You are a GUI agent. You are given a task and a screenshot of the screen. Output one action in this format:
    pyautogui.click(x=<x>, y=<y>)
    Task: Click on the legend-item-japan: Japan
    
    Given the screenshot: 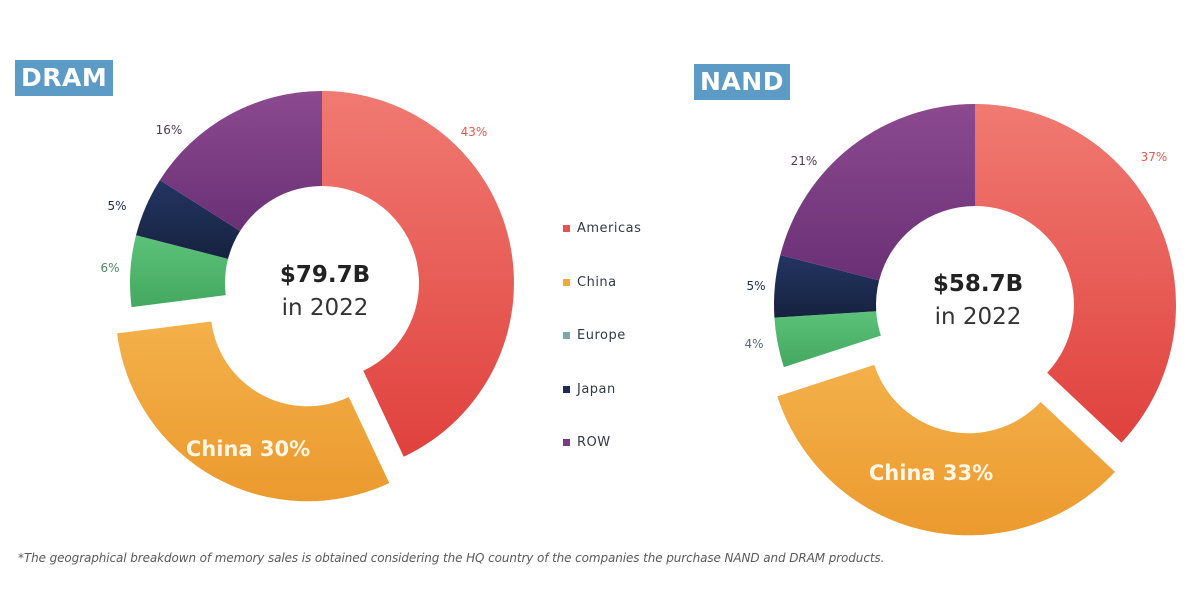 What is the action you would take?
    pyautogui.click(x=602, y=390)
    